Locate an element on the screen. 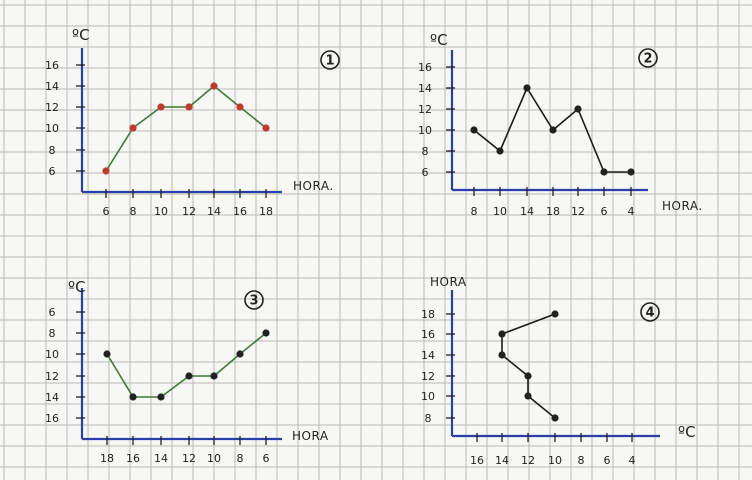 The image size is (752, 480). x-axis-title: ºC is located at coordinates (687, 432).